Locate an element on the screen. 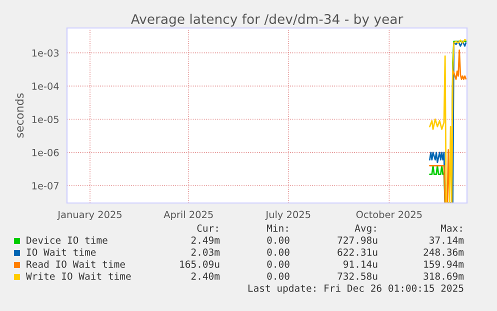 This screenshot has width=497, height=311. x-tick-label: October 2025 is located at coordinates (389, 214).